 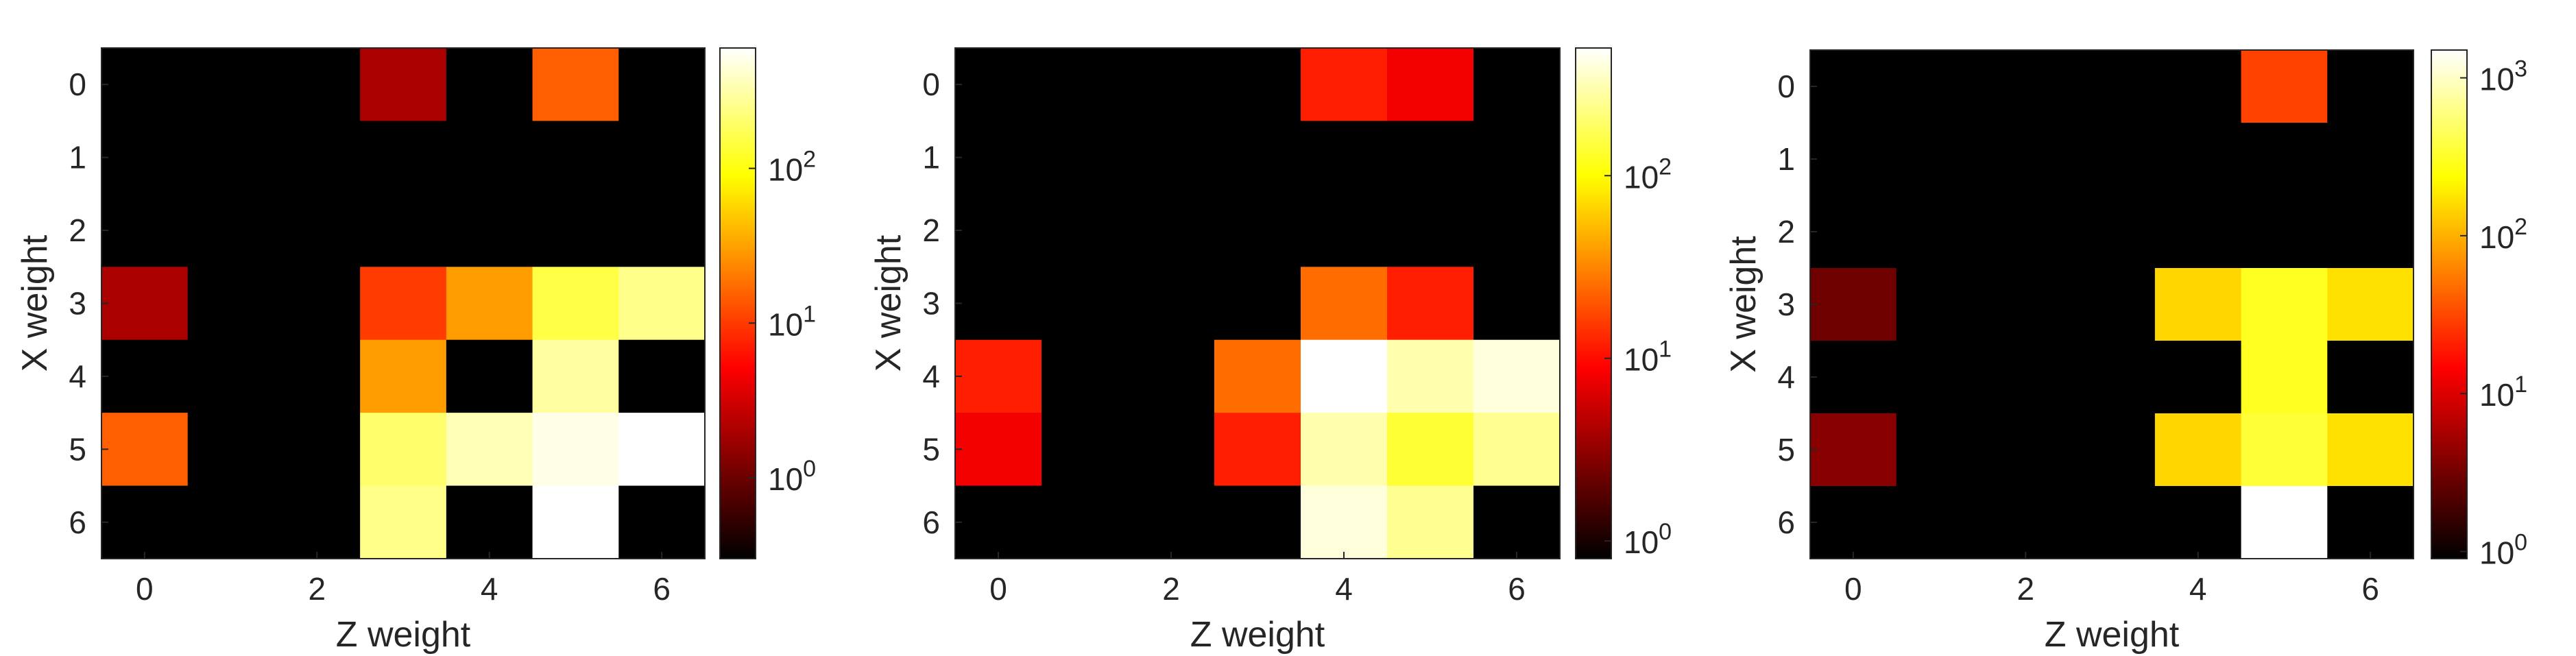 I want to click on colorbar, so click(x=2449, y=304).